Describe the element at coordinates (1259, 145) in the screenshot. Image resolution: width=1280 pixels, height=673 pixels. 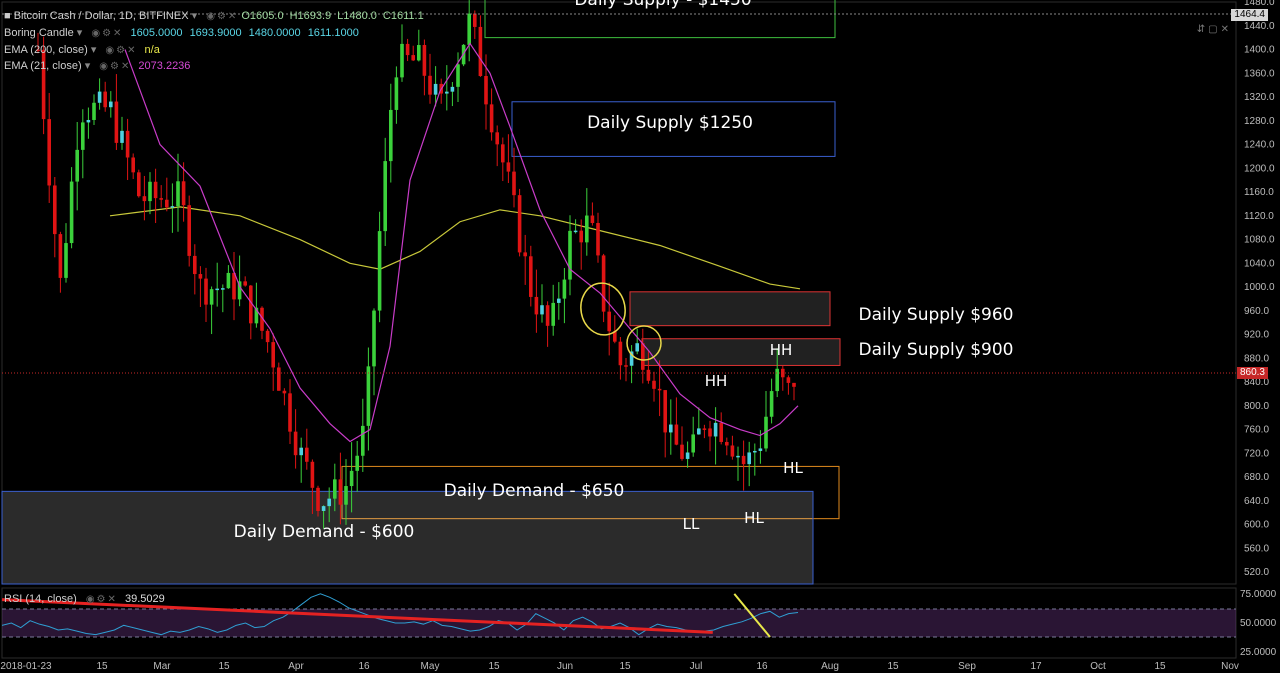
I see `y-tick-label: 1240.0` at that location.